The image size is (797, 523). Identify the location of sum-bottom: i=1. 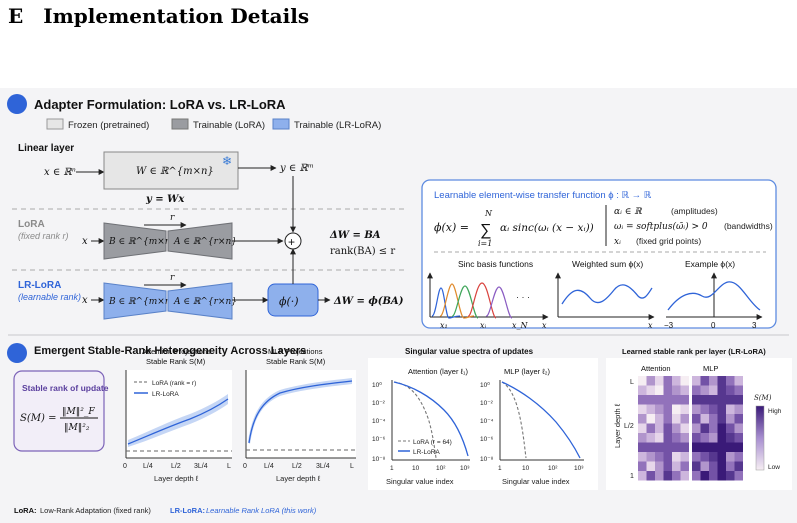
(485, 243).